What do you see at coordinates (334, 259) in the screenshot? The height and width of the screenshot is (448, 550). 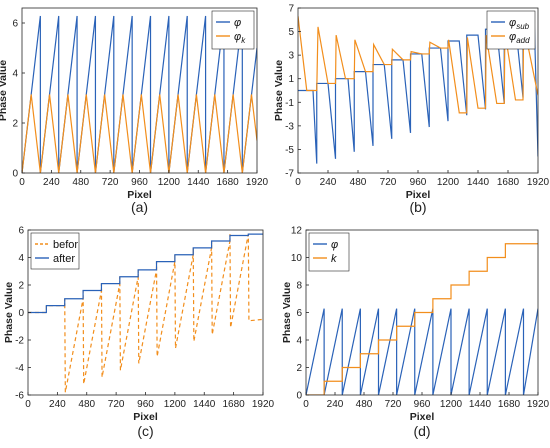 I see `legend-label: k` at bounding box center [334, 259].